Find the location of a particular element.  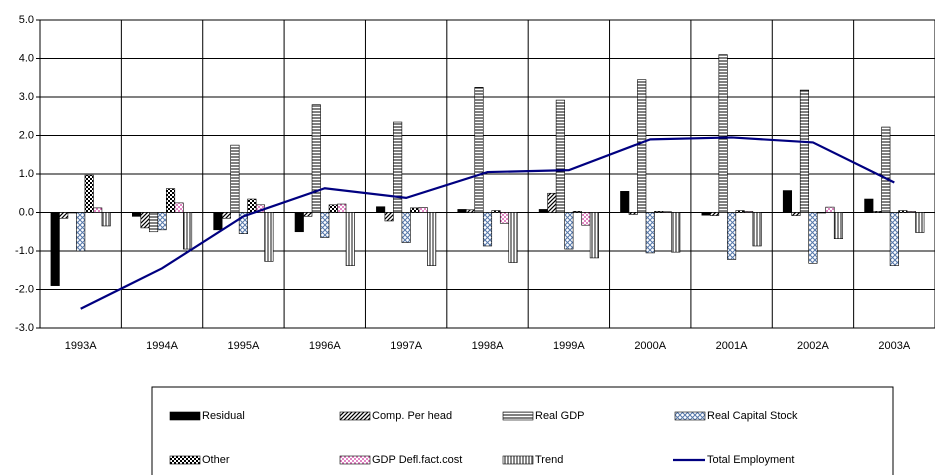

x-tick-label: 2000A is located at coordinates (650, 346).